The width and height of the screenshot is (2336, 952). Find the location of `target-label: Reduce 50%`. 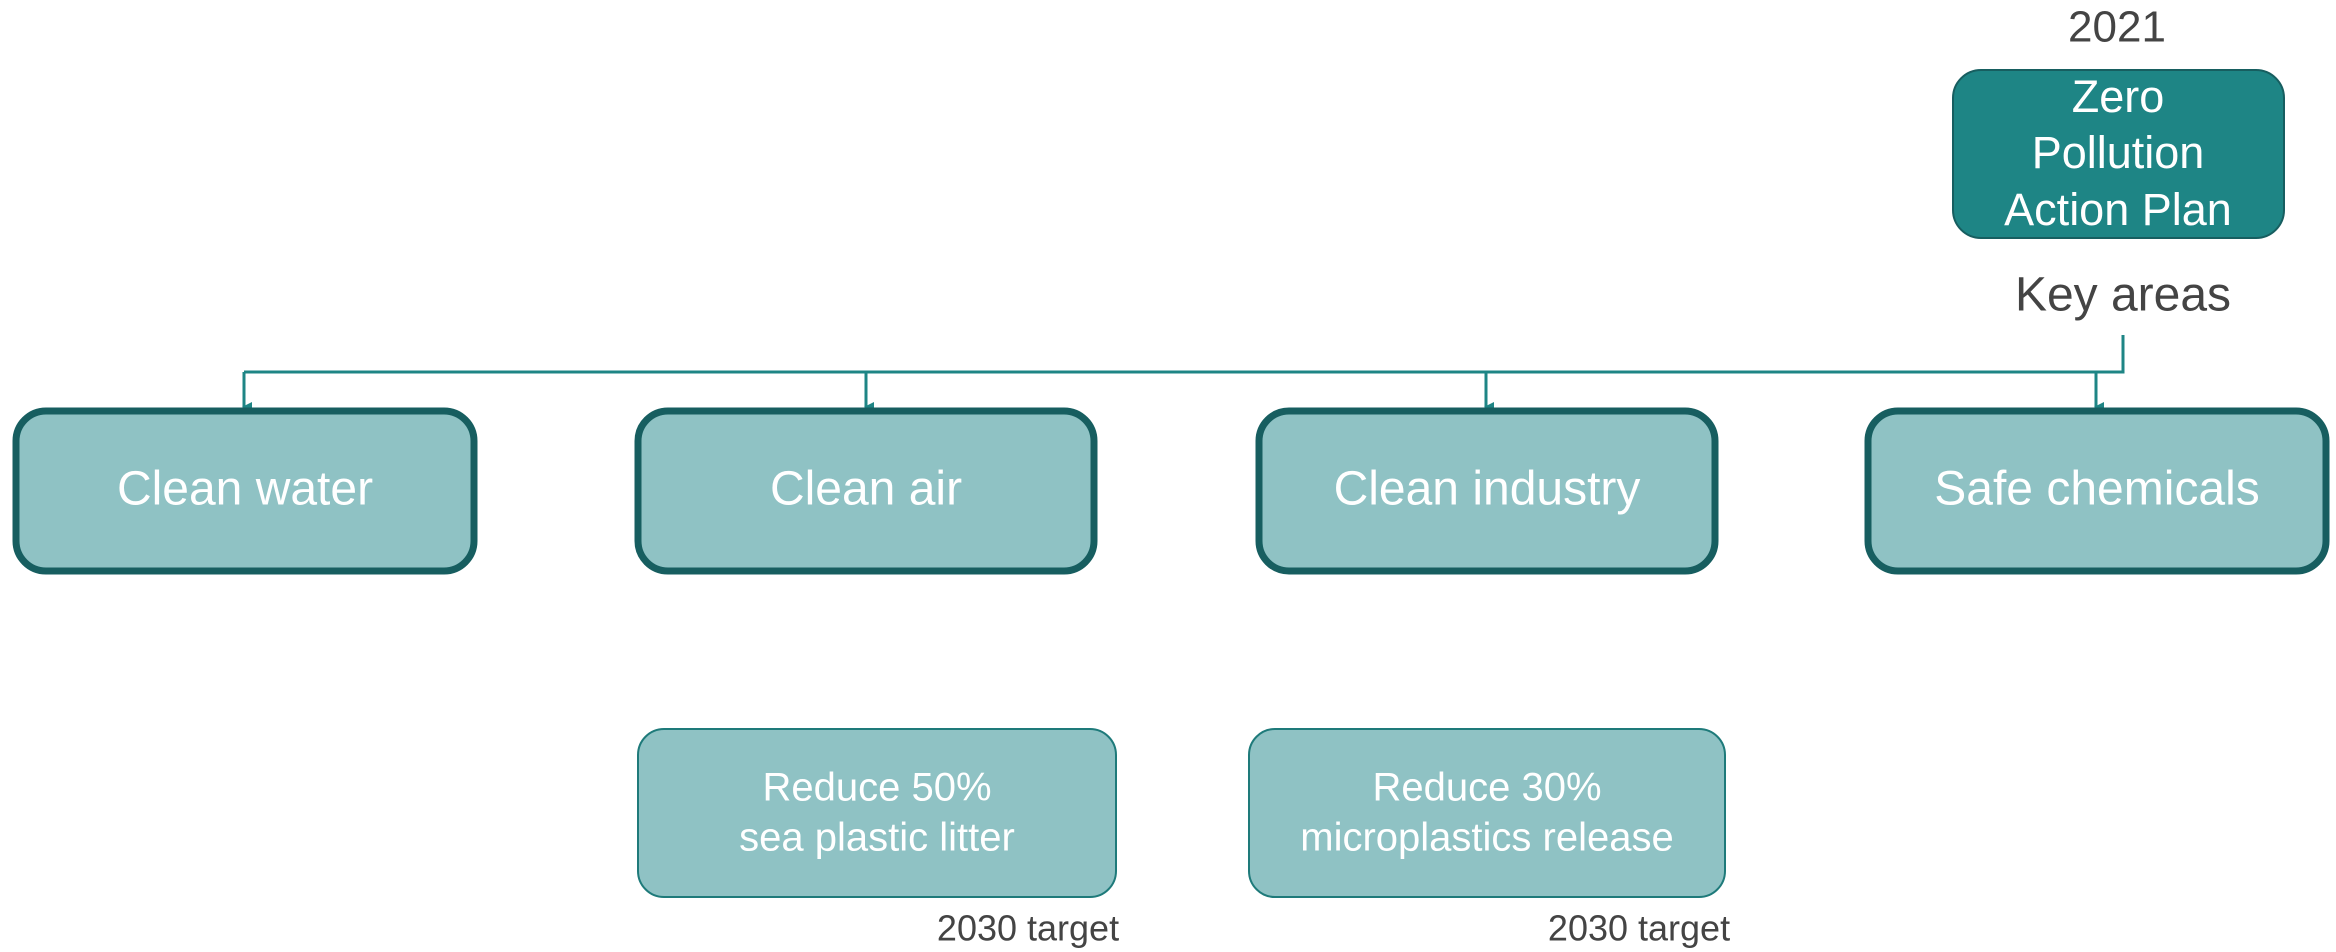

target-label: Reduce 50% is located at coordinates (876, 788).